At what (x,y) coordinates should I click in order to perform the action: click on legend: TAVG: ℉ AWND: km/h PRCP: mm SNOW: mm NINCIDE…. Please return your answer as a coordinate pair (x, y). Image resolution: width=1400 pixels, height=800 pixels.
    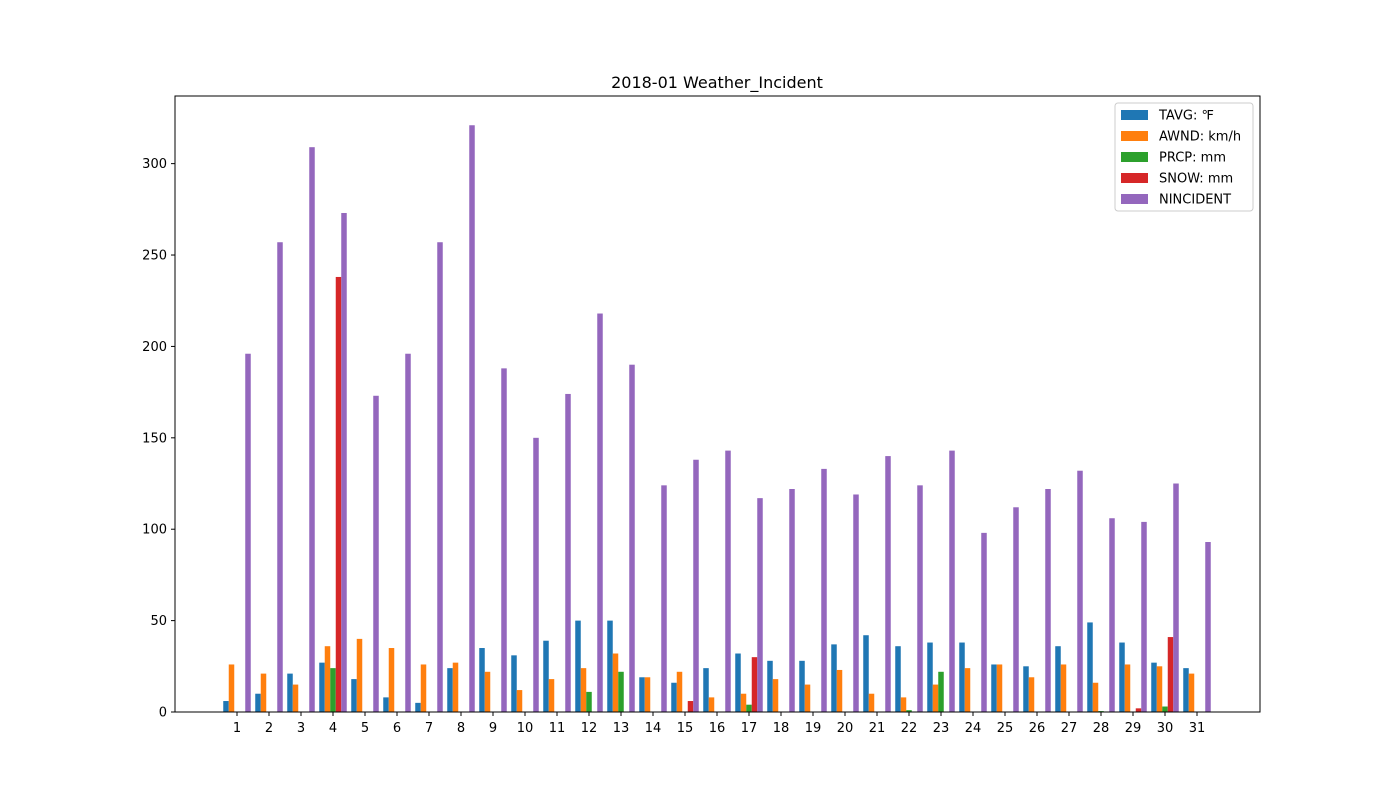
    Looking at the image, I should click on (1184, 157).